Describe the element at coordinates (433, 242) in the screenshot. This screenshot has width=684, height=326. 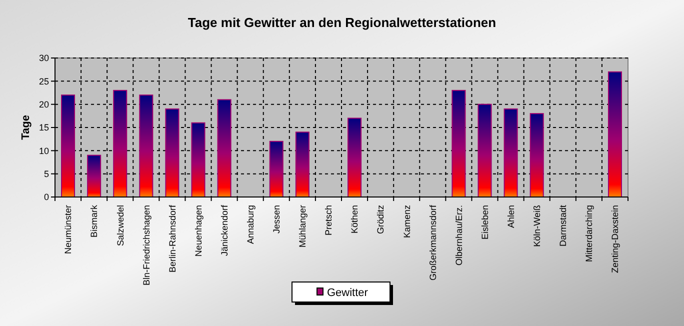
I see `x-tick-label: Großerkmannsdorf` at that location.